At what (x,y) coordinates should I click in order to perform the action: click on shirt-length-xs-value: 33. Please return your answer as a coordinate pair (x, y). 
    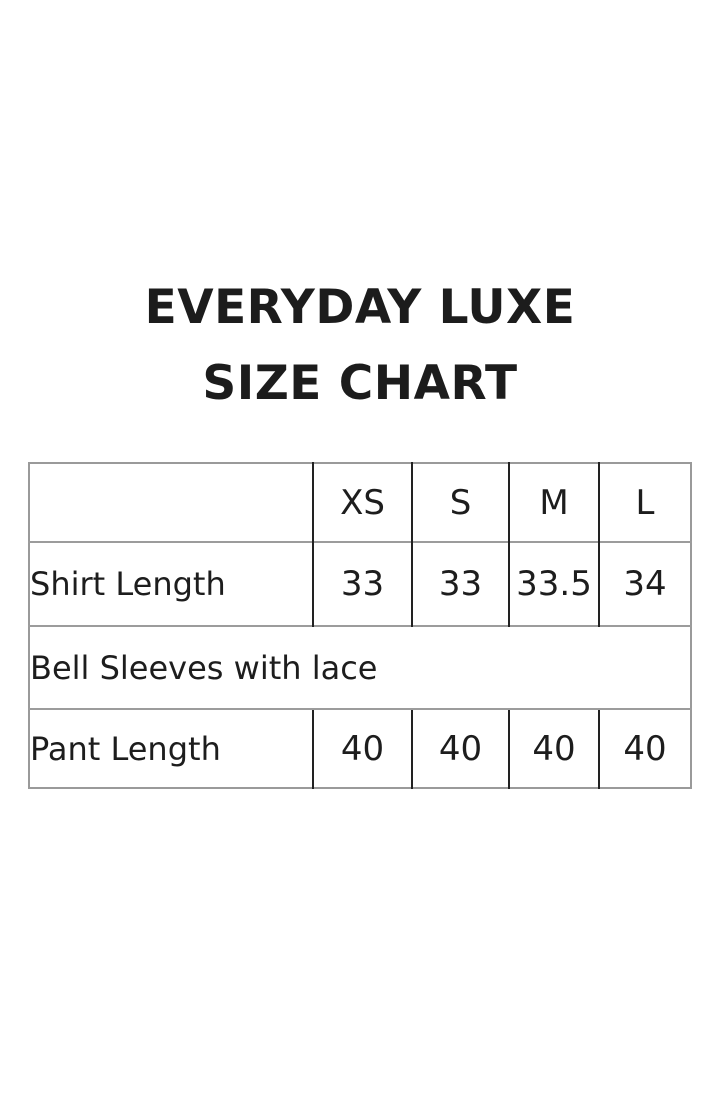
    Looking at the image, I should click on (362, 583).